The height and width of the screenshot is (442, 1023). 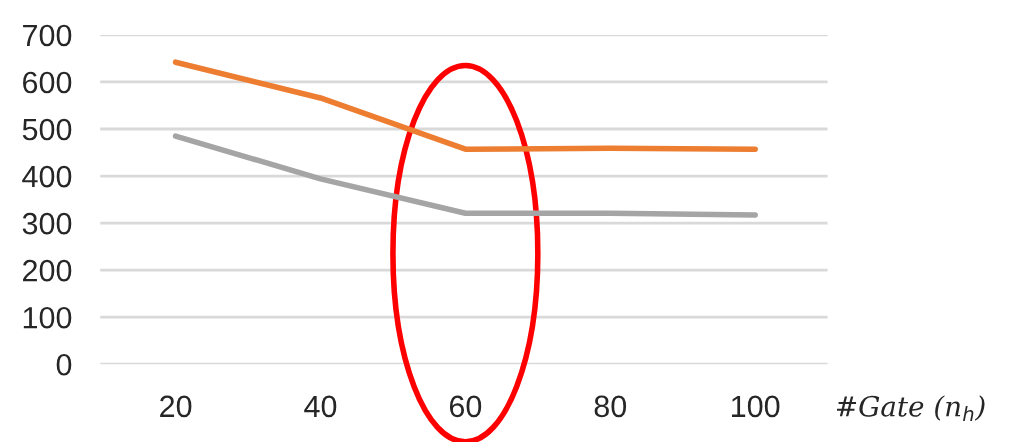 I want to click on y-tick-label: 0, so click(x=64, y=364).